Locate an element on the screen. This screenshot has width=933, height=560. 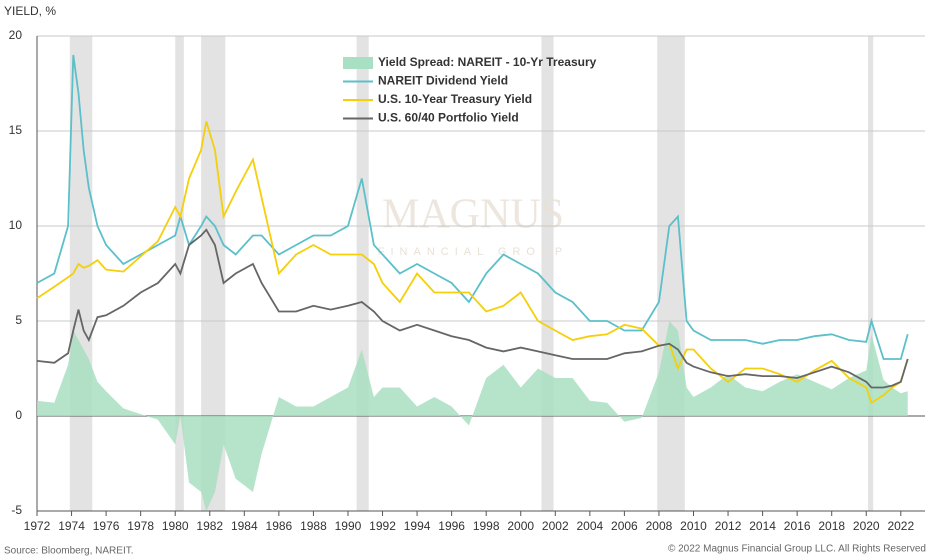
legend-label: U.S. 60/40 Portfolio Yield is located at coordinates (448, 118).